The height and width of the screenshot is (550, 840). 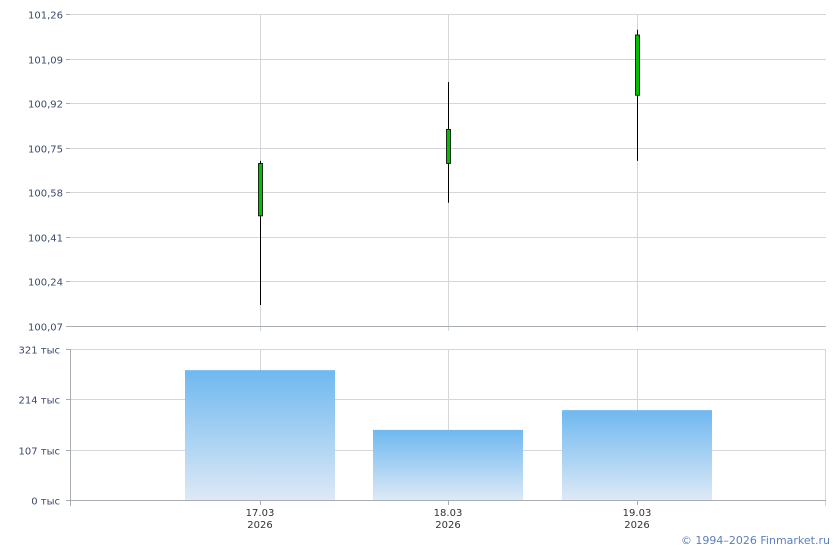 I want to click on volume-tick-label: 214 тыс, so click(x=39, y=401).